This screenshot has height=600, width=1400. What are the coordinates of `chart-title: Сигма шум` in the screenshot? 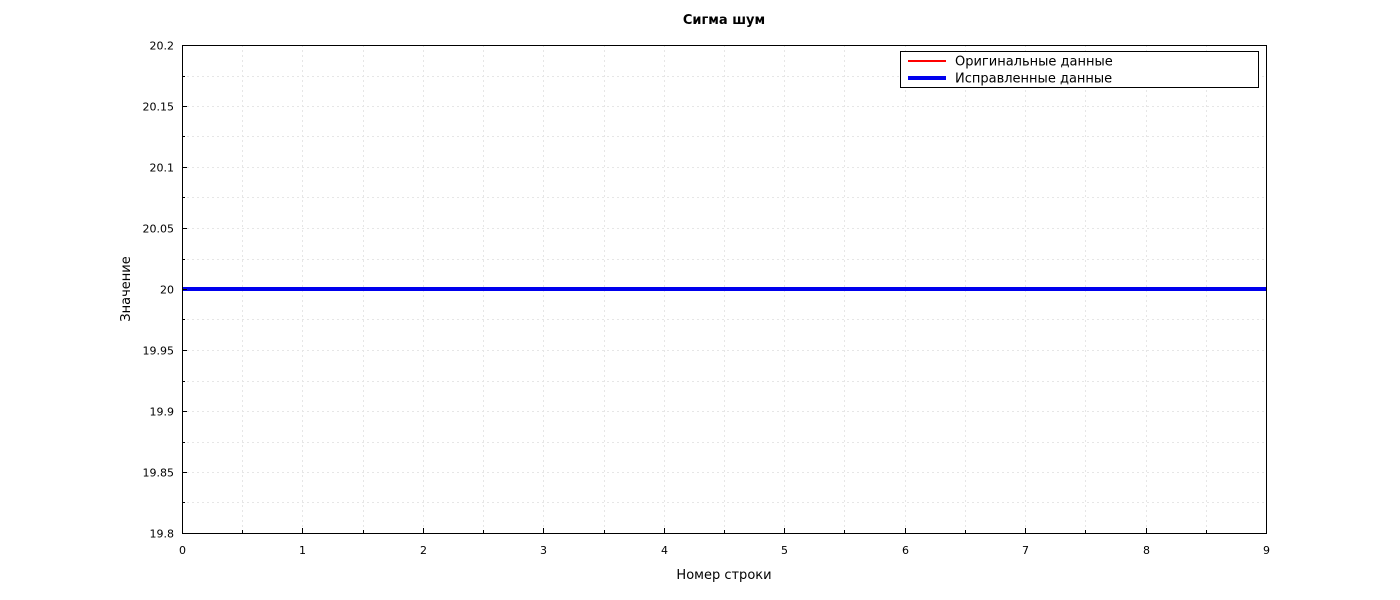 It's located at (724, 20).